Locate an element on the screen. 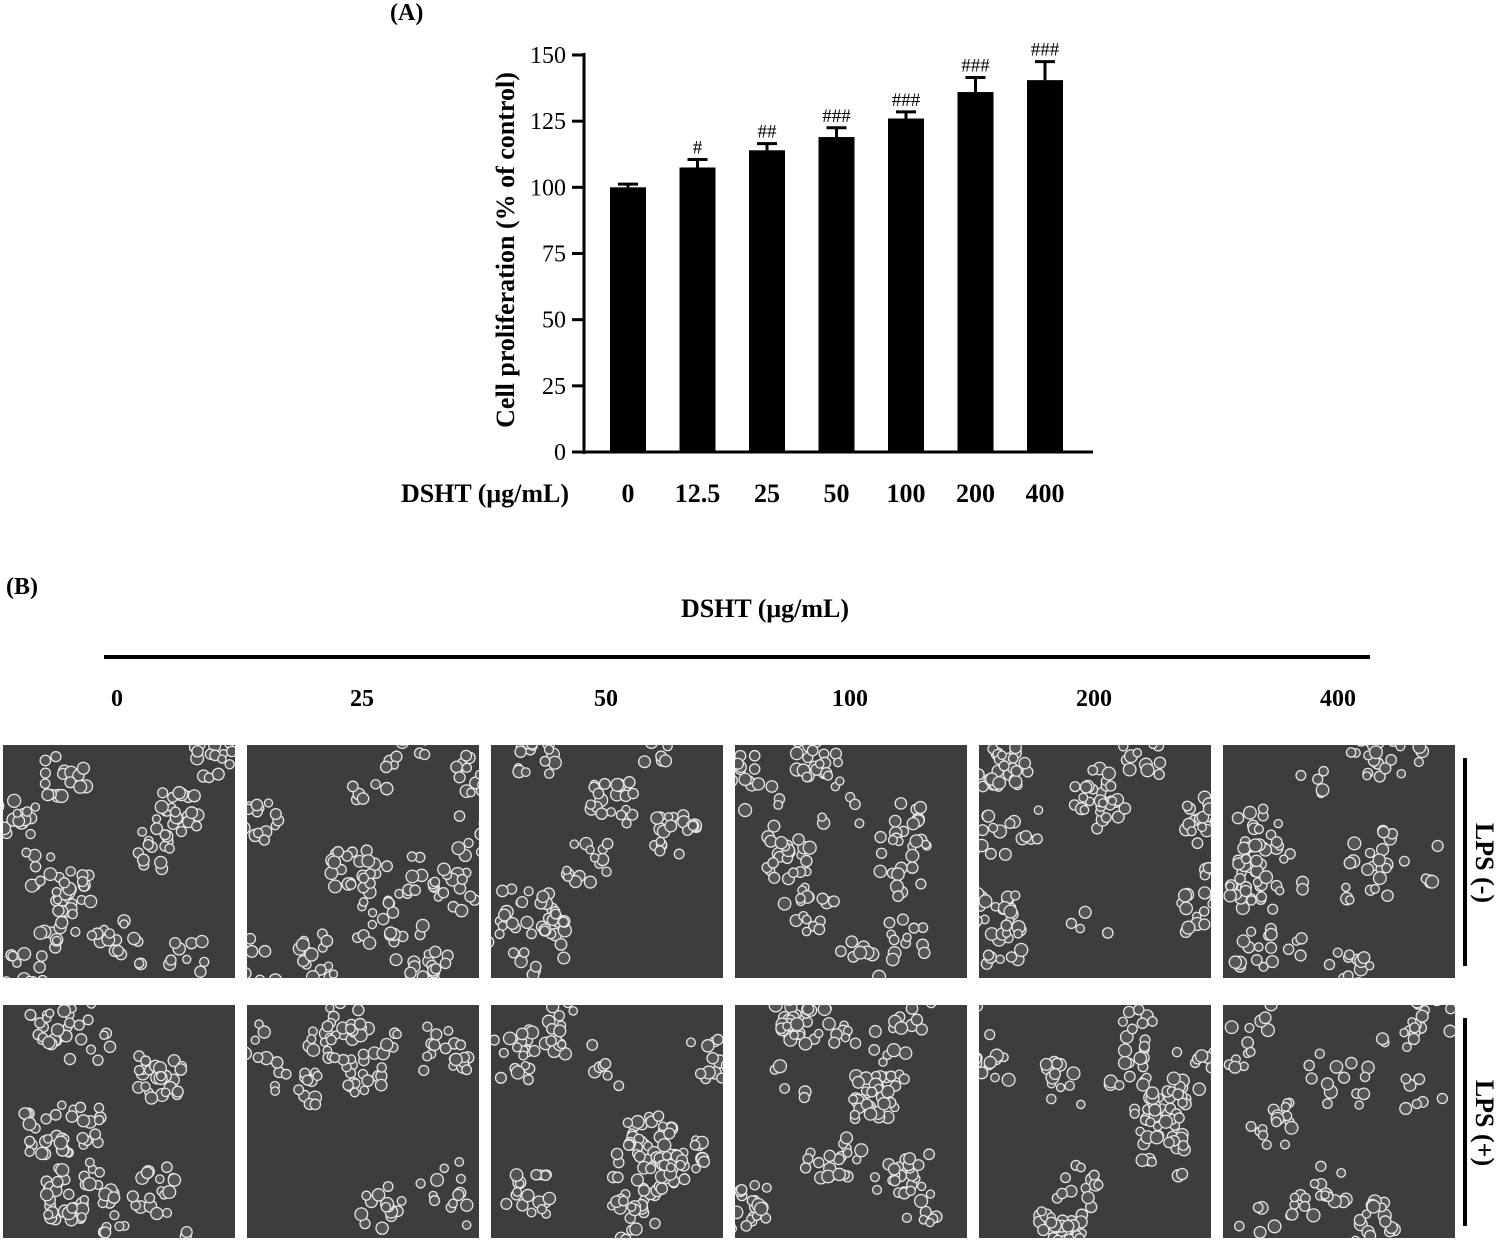 Image resolution: width=1499 pixels, height=1241 pixels. panel-b-title-rule is located at coordinates (737, 657).